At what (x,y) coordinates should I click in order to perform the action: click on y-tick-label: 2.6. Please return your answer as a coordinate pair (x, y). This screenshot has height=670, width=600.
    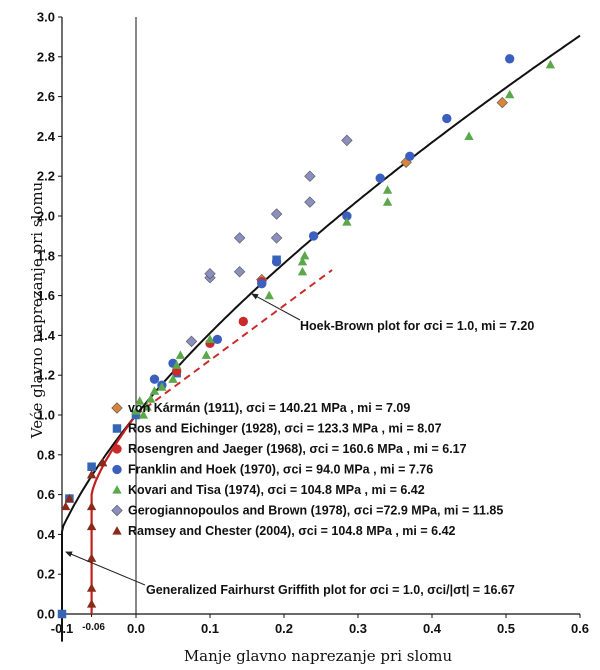
    Looking at the image, I should click on (46, 96).